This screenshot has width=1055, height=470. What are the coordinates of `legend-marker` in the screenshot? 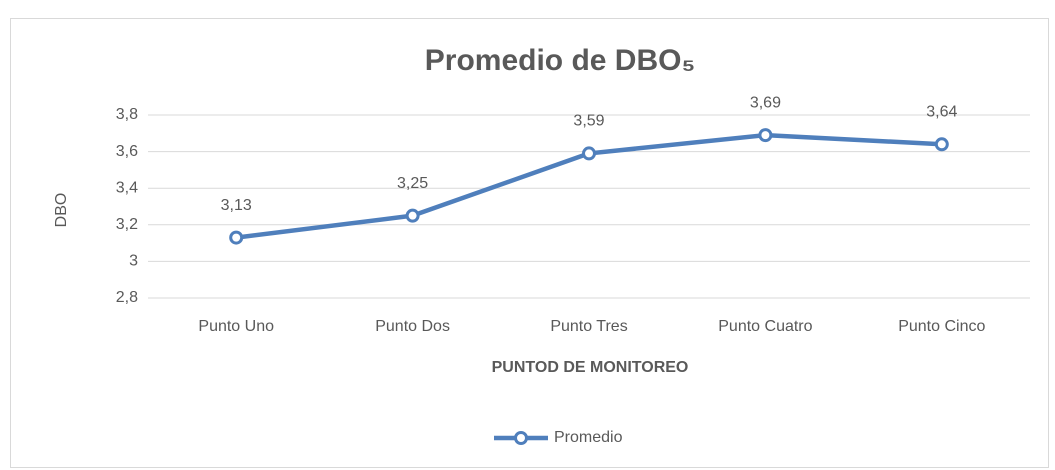 It's located at (521, 438).